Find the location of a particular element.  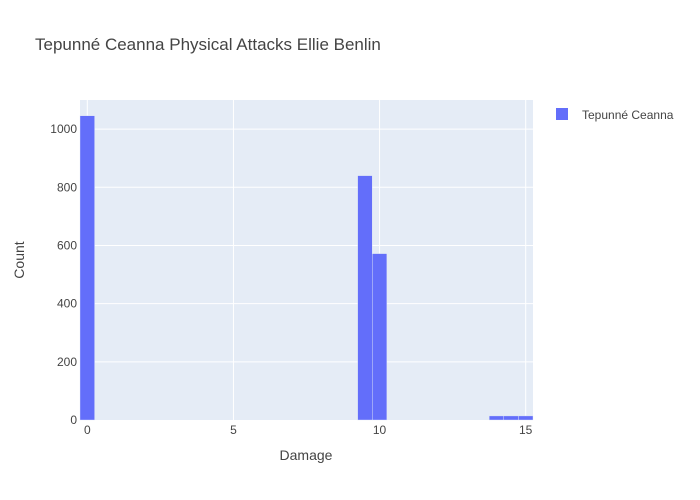

y-tick-label: 600 is located at coordinates (67, 245).